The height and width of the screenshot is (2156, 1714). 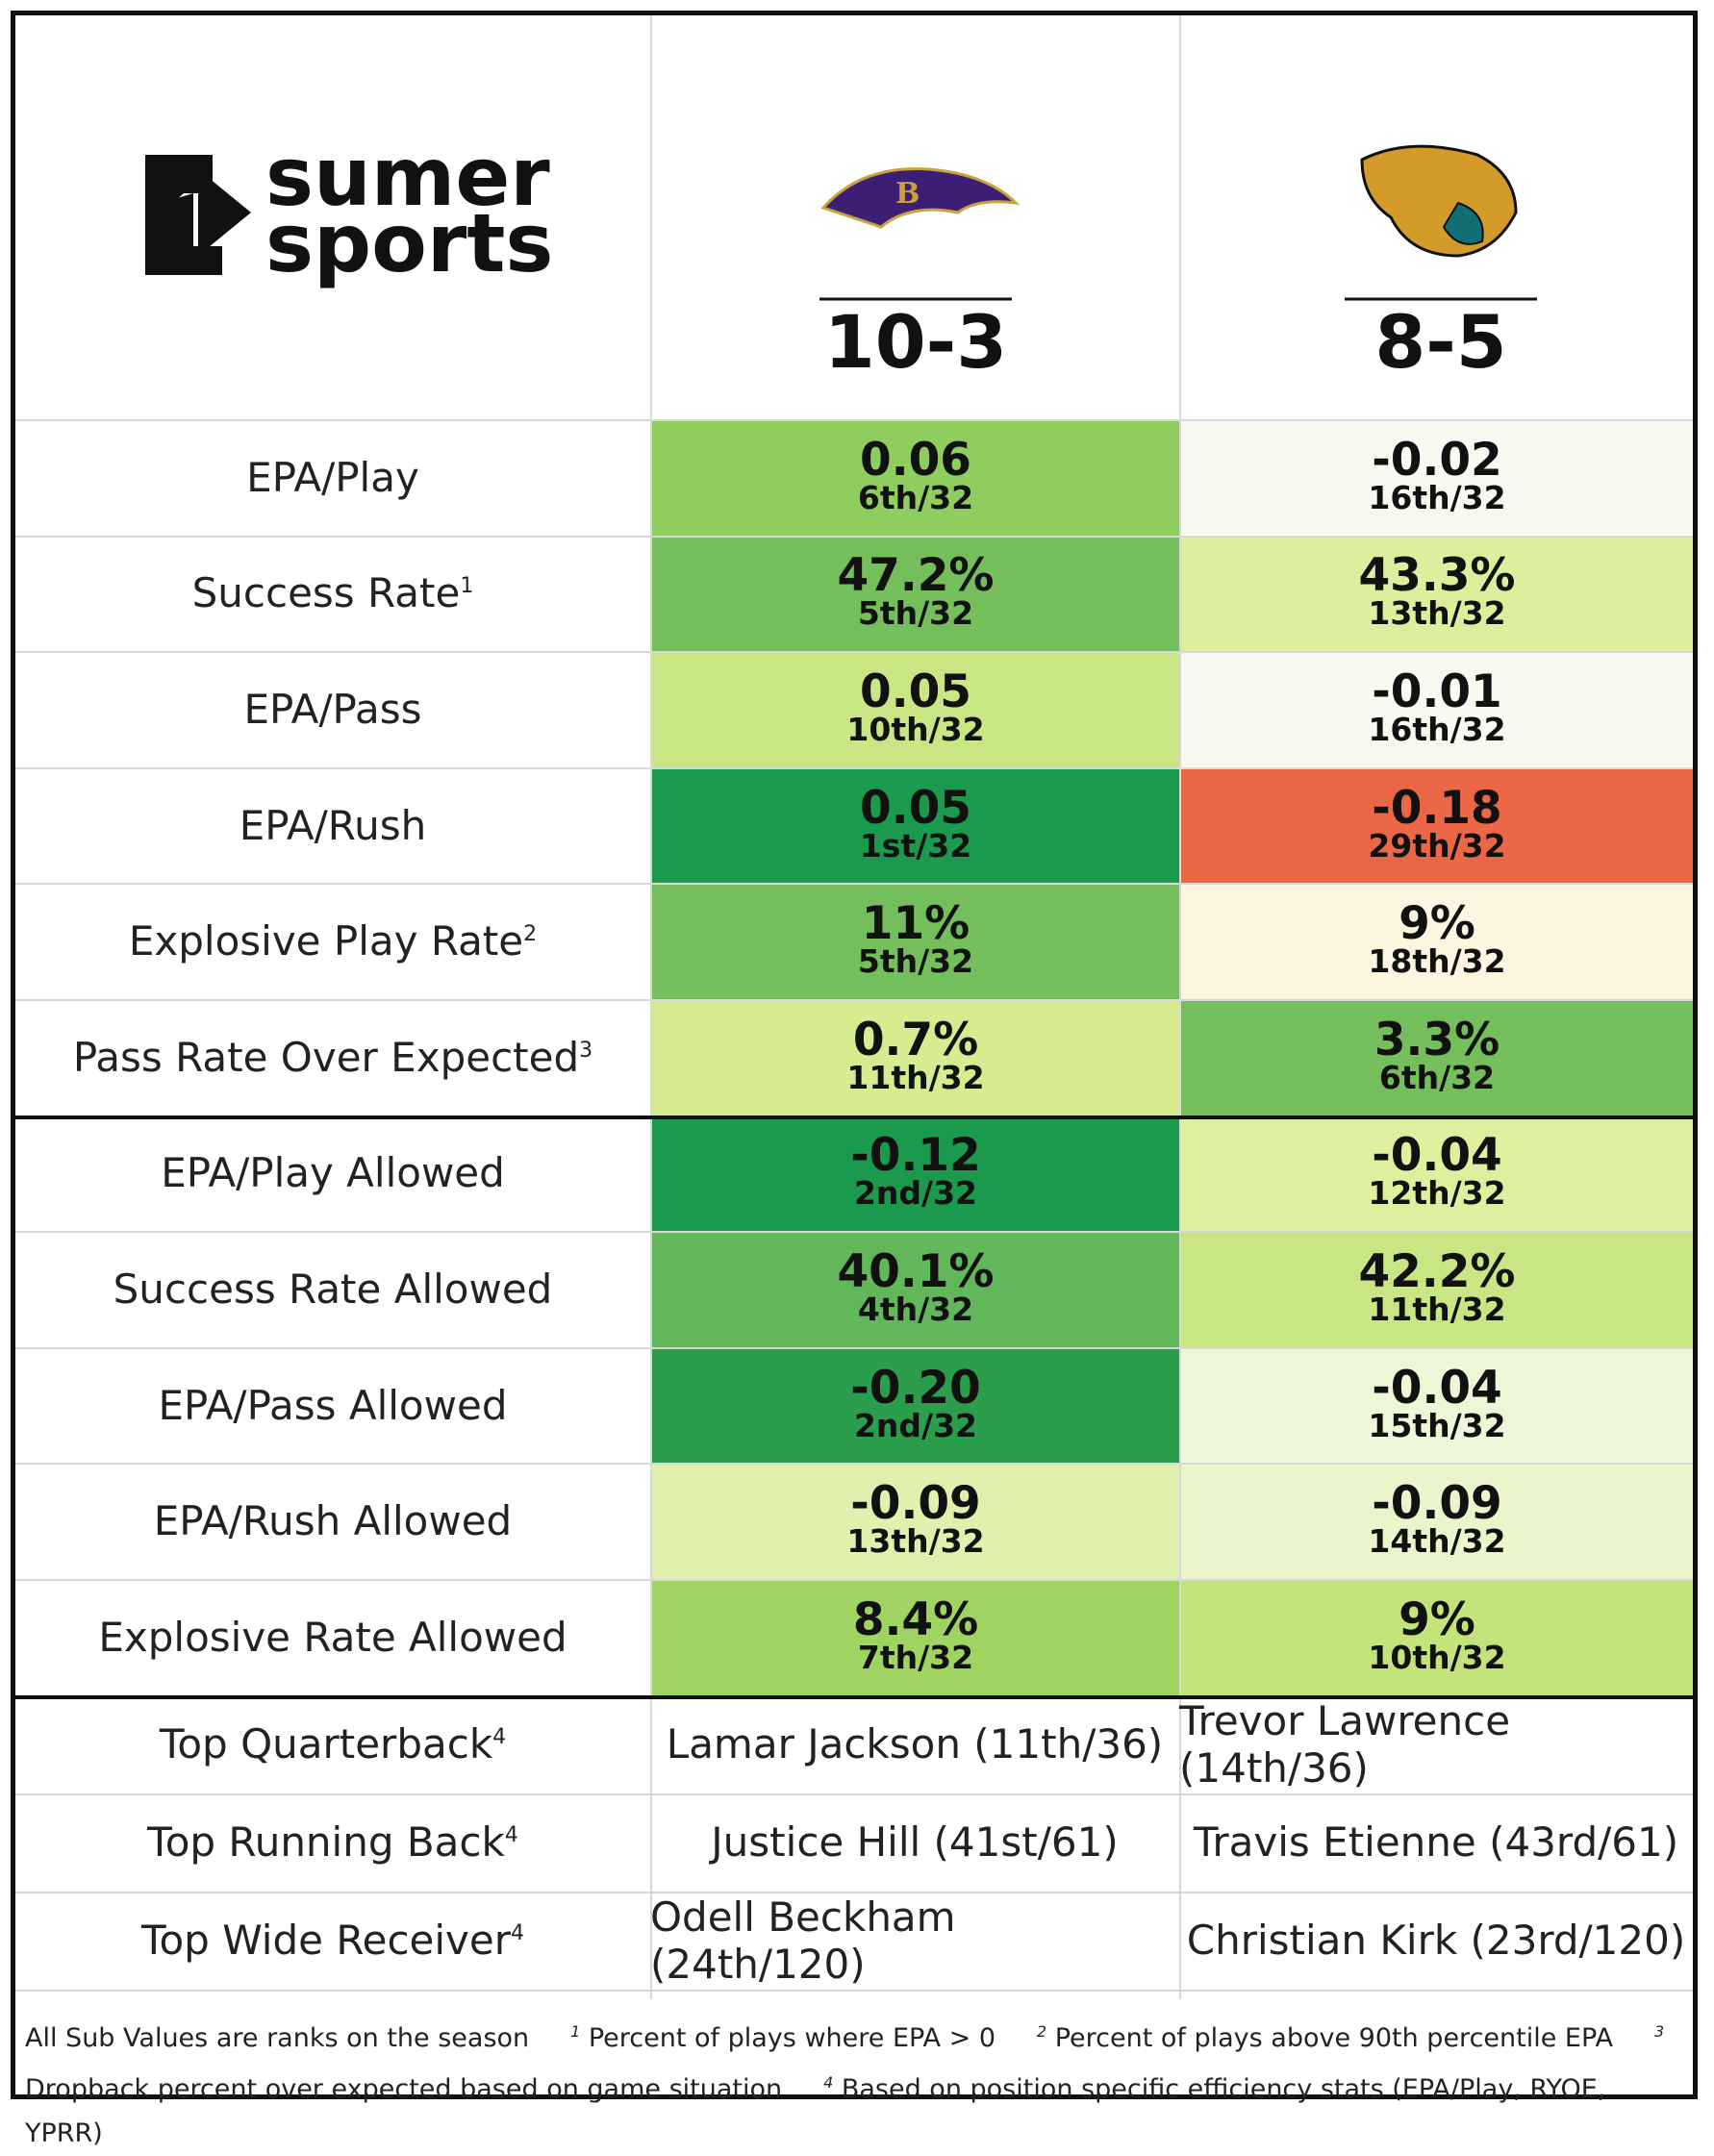 I want to click on metric-label: Success Rate Allowed, so click(x=333, y=1289).